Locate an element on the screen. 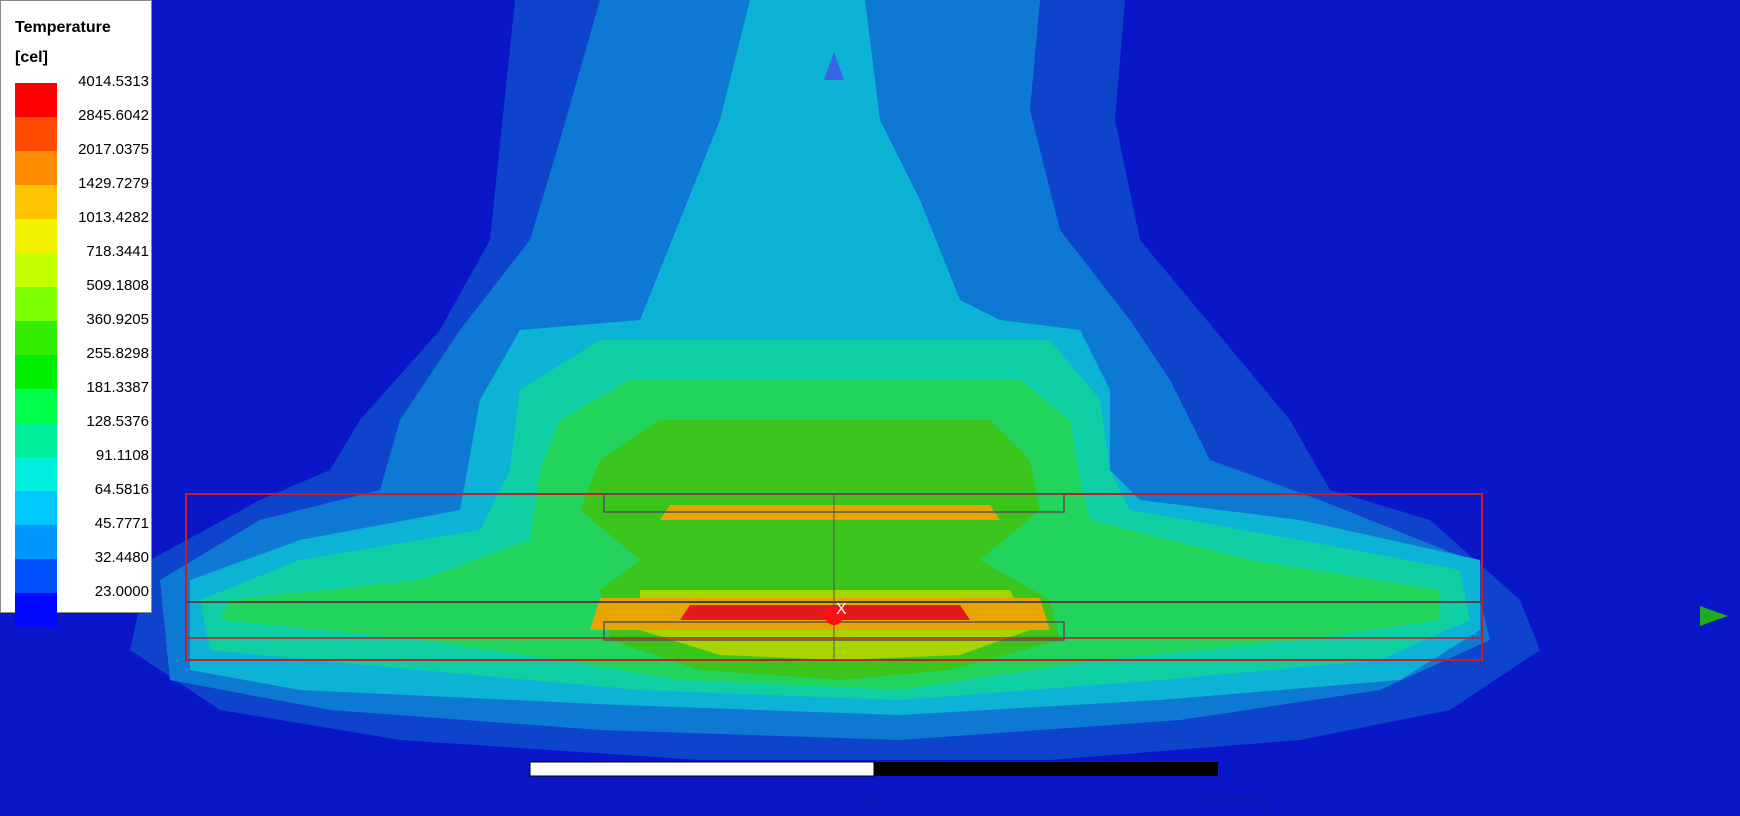 This screenshot has height=816, width=1740. probe-point-x: X is located at coordinates (841, 609).